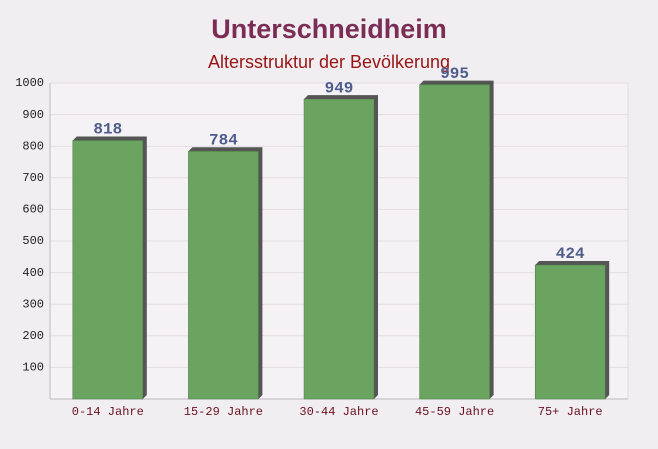  Describe the element at coordinates (107, 130) in the screenshot. I see `value-label: 818` at that location.